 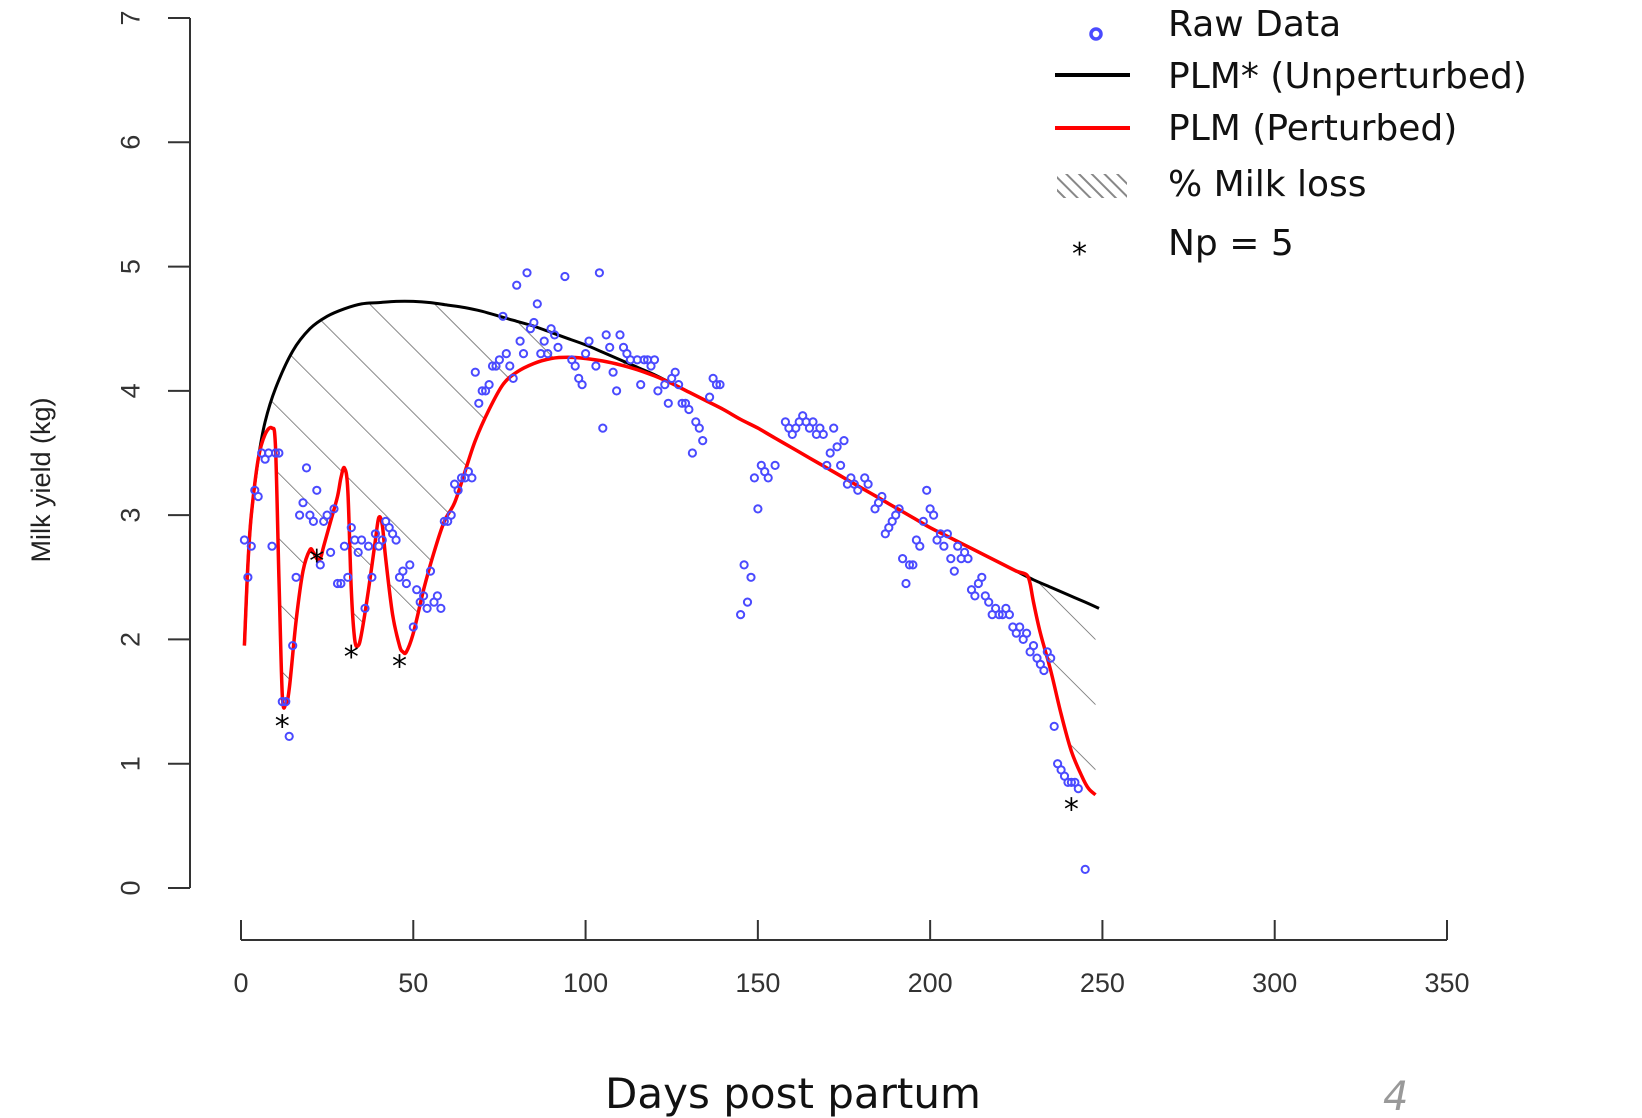 I want to click on x-tick-label: 100, so click(x=585, y=983).